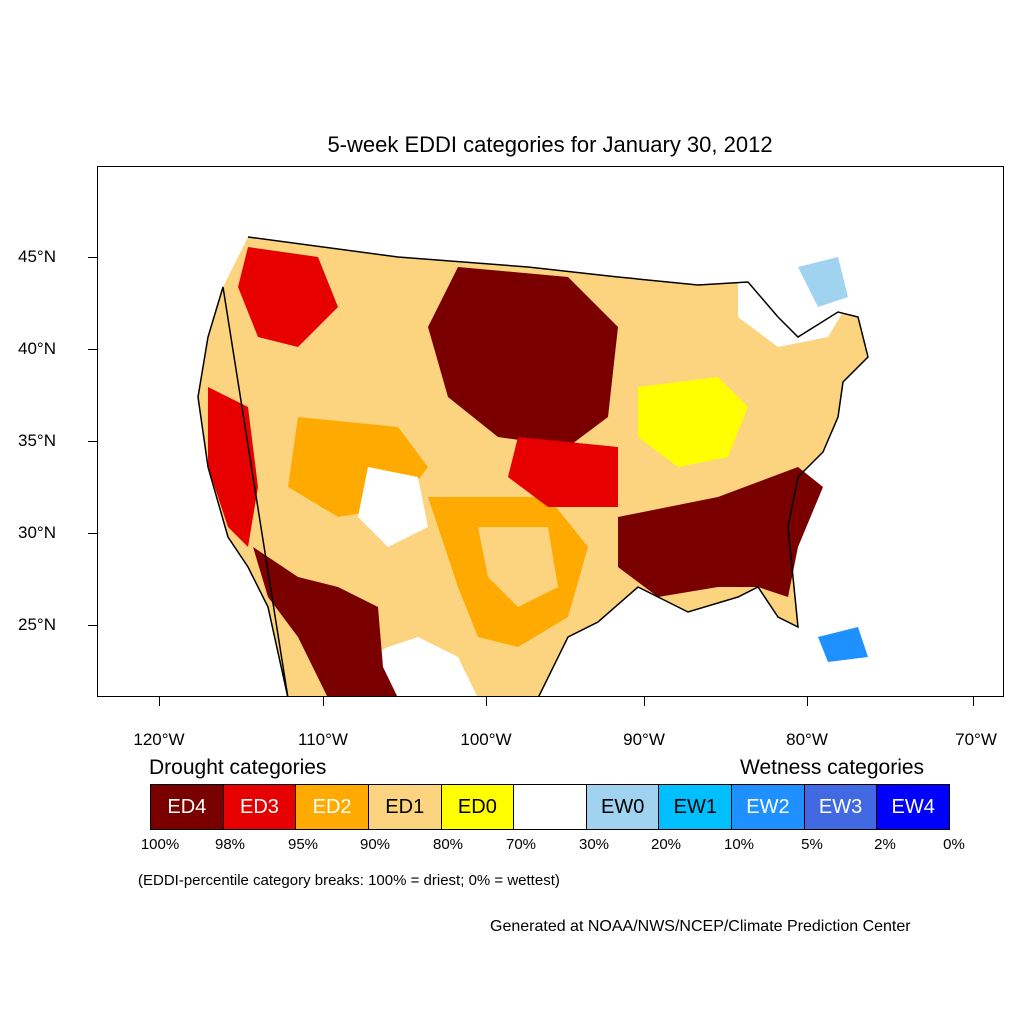 This screenshot has width=1024, height=1024. What do you see at coordinates (768, 807) in the screenshot?
I see `legend-cell-ew2: EW2` at bounding box center [768, 807].